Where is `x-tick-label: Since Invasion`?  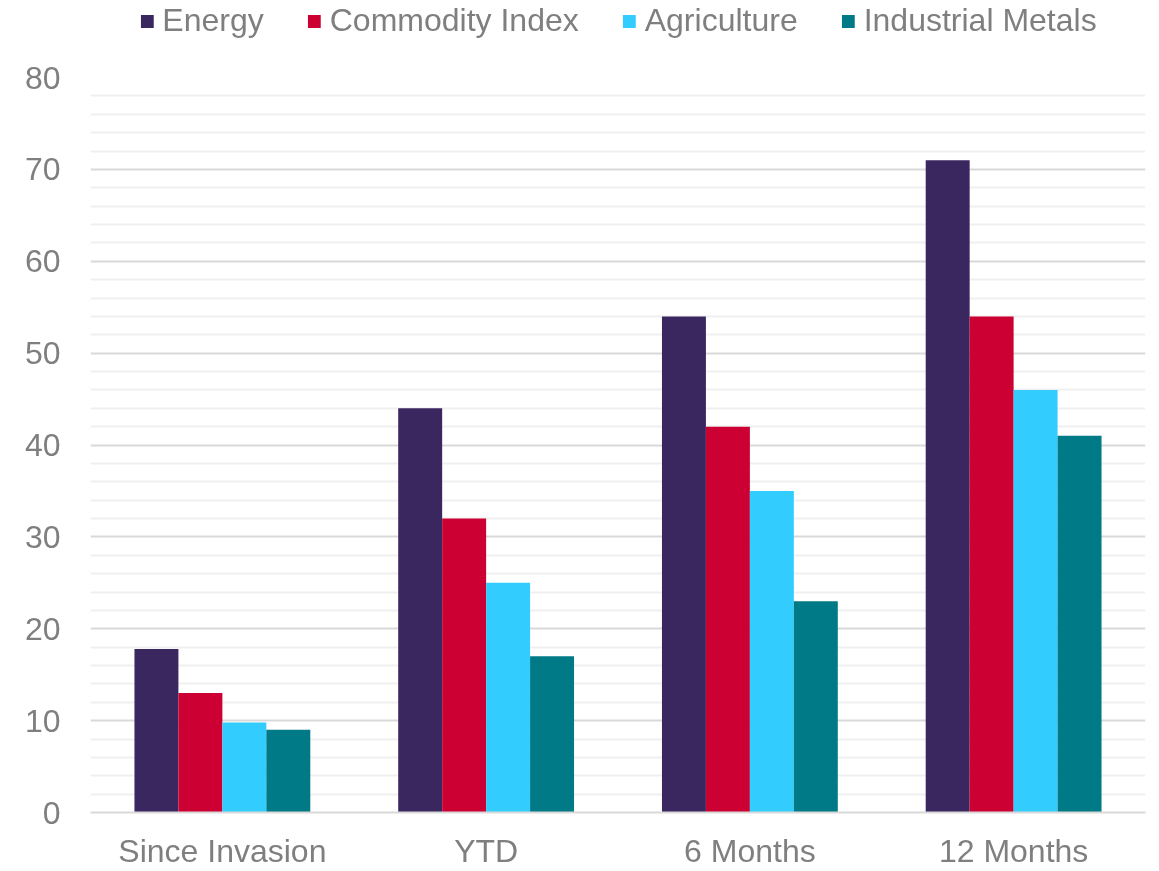
x-tick-label: Since Invasion is located at coordinates (222, 850).